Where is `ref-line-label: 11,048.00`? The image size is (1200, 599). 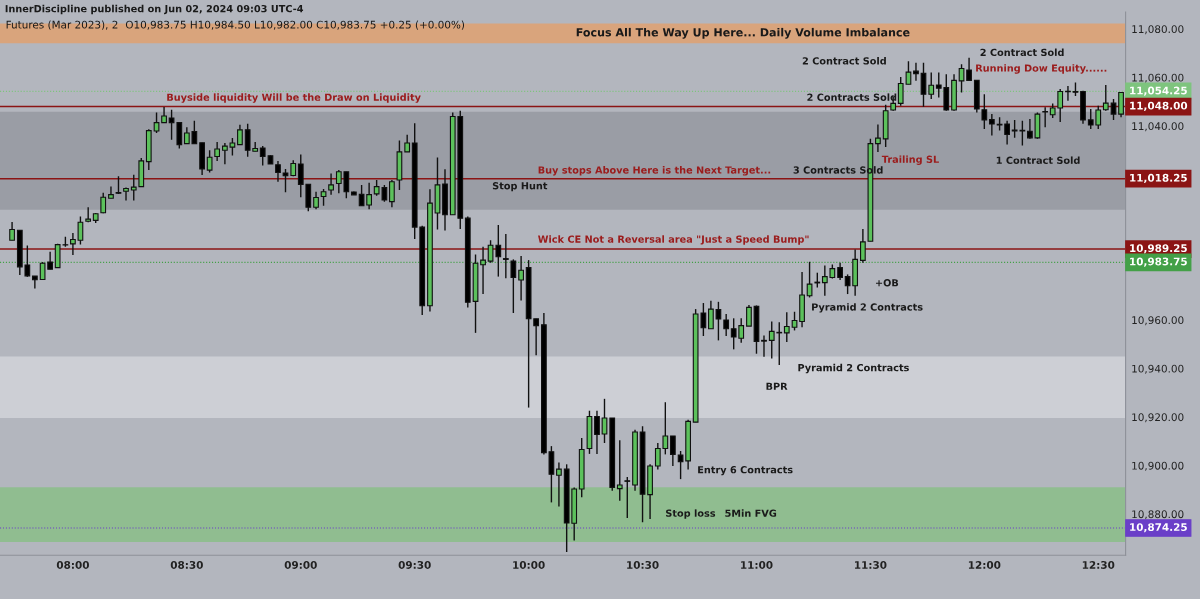
ref-line-label: 11,048.00 is located at coordinates (1159, 106).